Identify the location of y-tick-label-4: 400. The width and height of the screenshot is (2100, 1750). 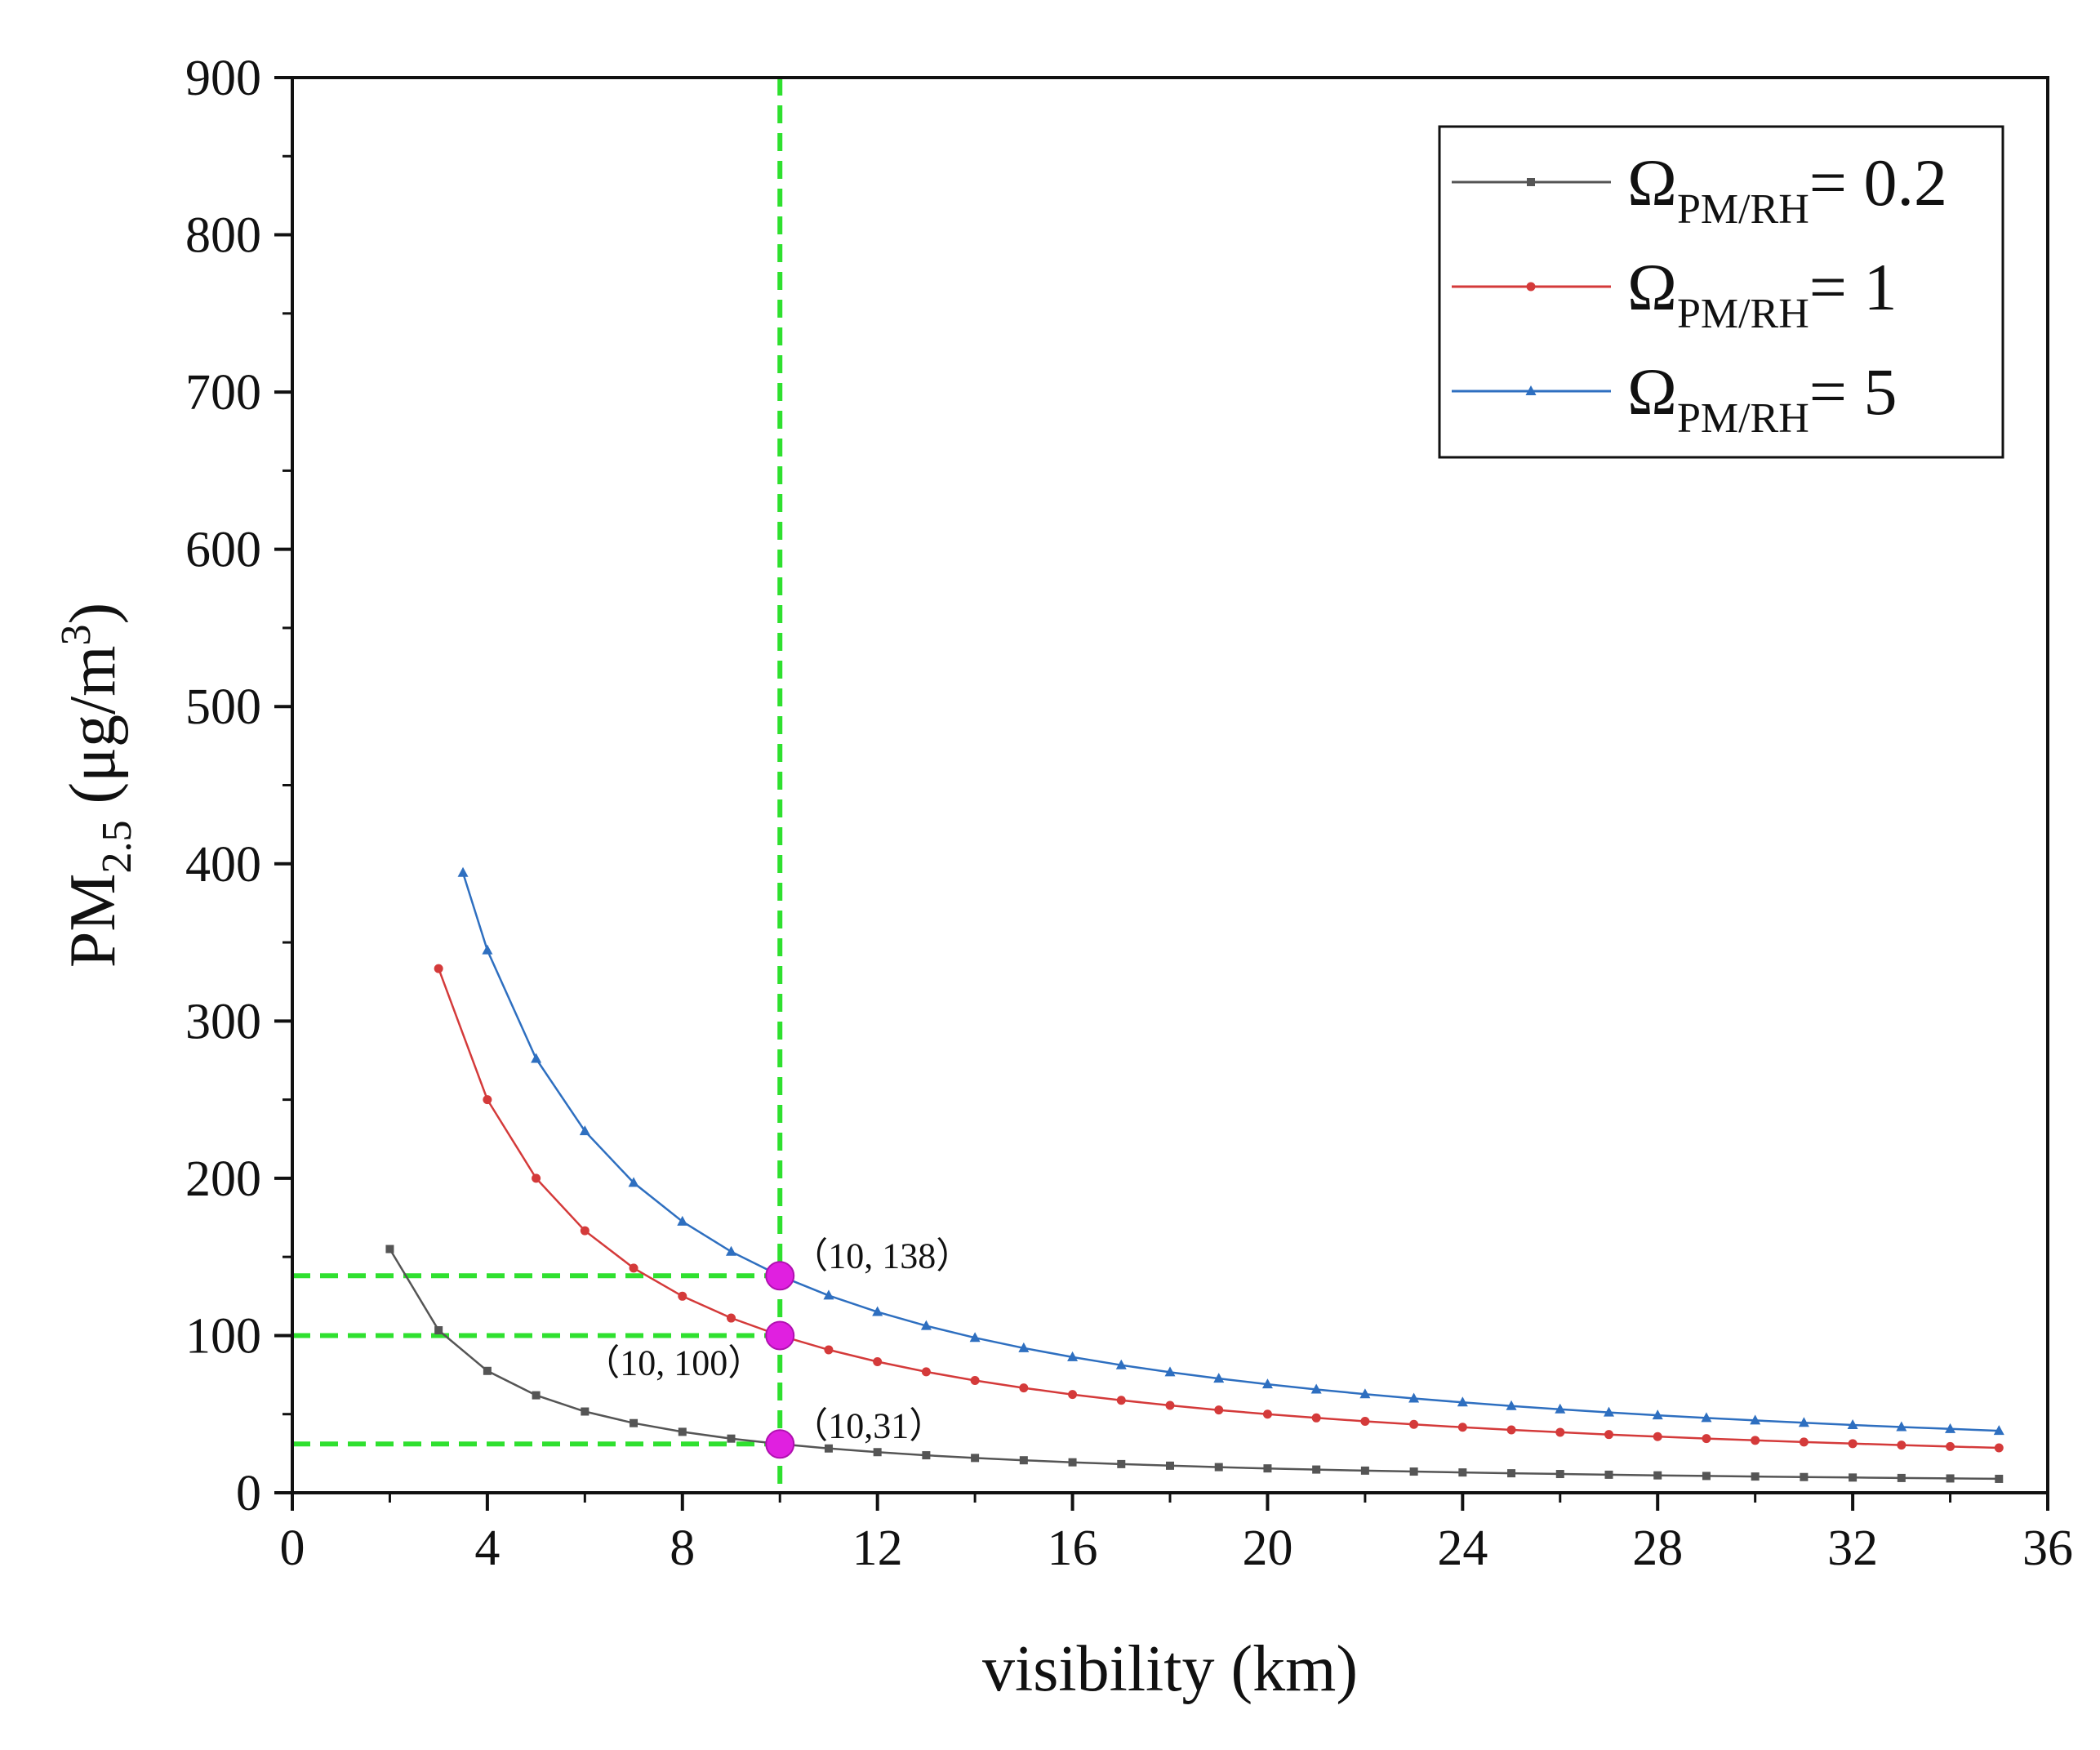
(223, 865).